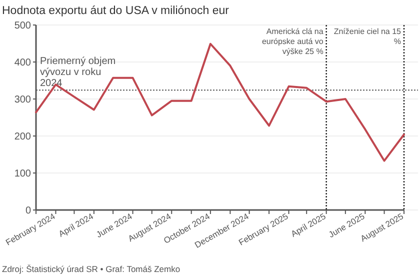 This screenshot has width=420, height=280. What do you see at coordinates (116, 11) in the screenshot?
I see `chart-title: Hodnota exportu áut do USA v miliónoch eur` at bounding box center [116, 11].